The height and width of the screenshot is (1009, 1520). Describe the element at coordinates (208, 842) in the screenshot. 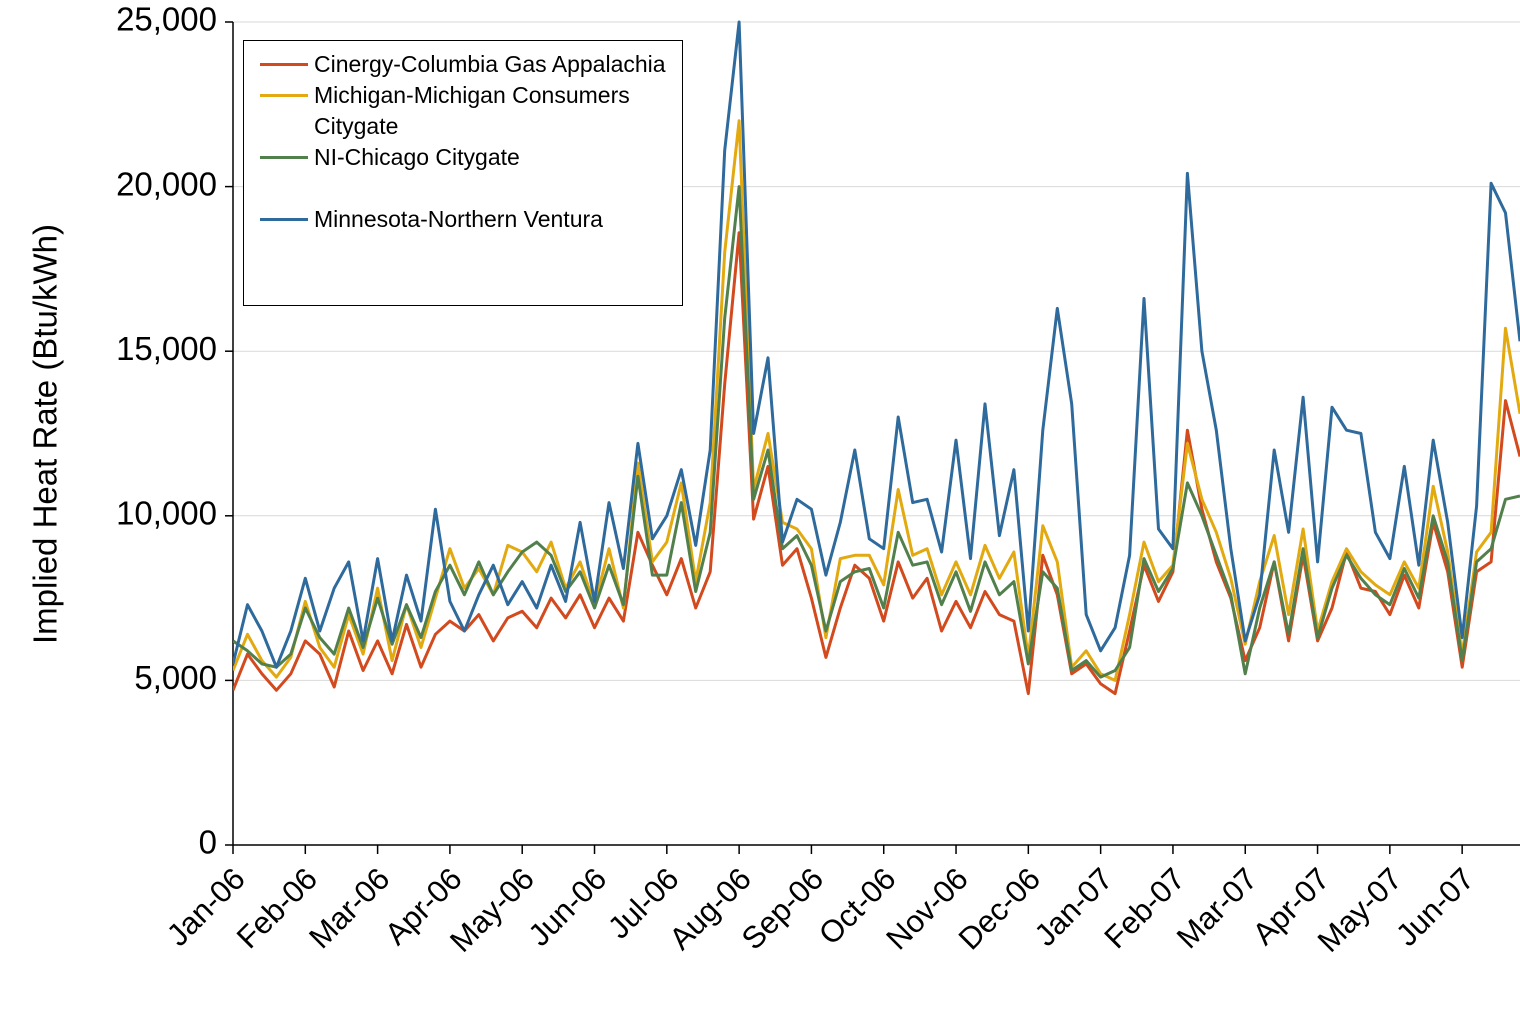

I see `y-tick-label: 0` at that location.